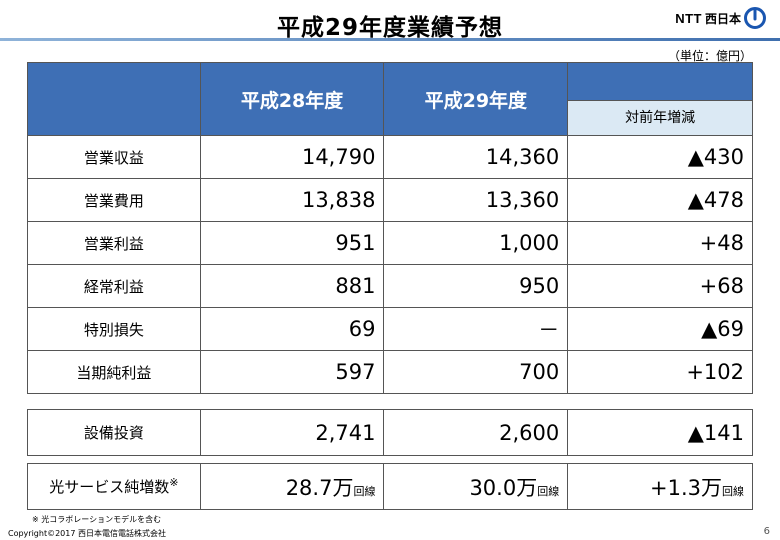 The image size is (780, 540). I want to click on value-diff: +102, so click(660, 372).